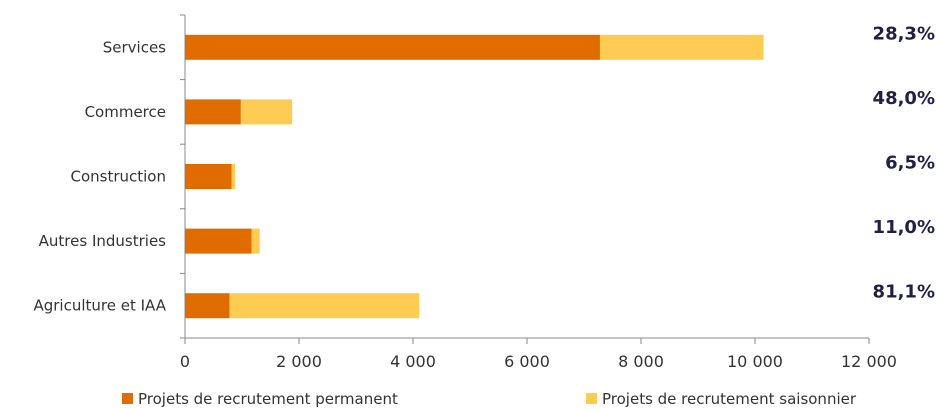 This screenshot has height=409, width=936. I want to click on x-tick-labels: 0 2 000 4 000 6 000 8 000 10 000 12 000, so click(538, 361).